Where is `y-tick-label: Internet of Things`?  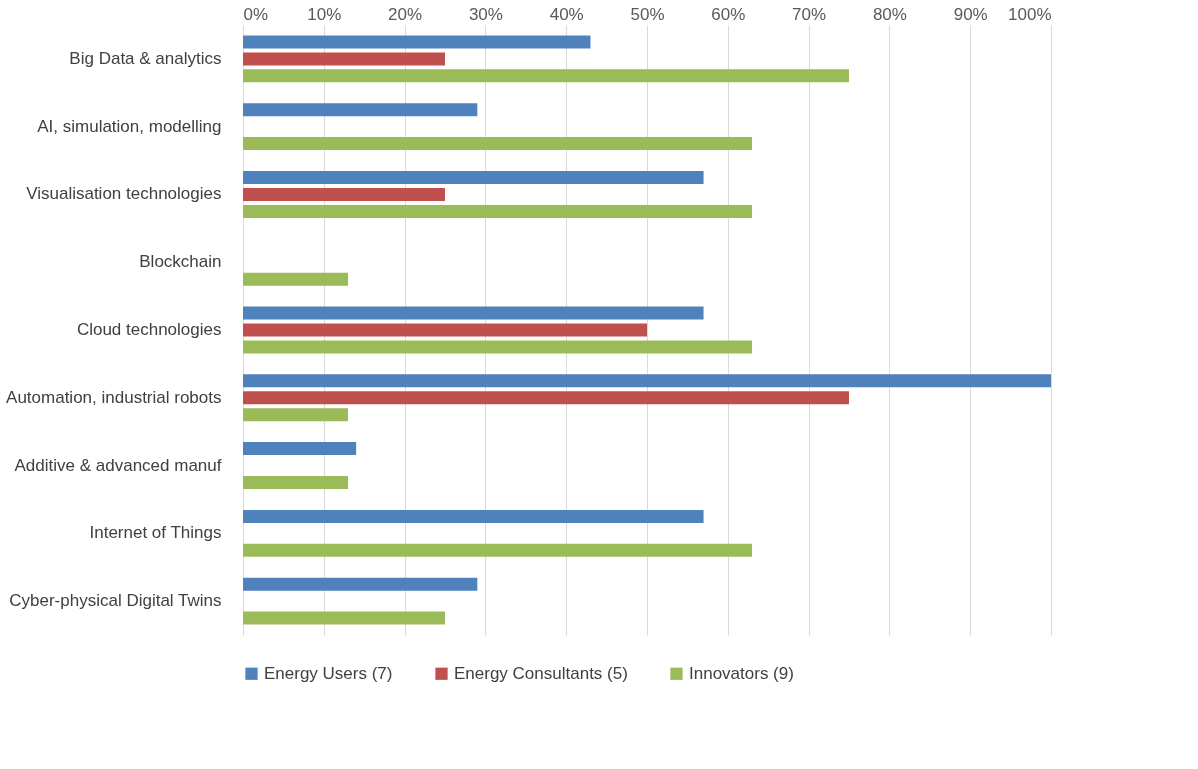 y-tick-label: Internet of Things is located at coordinates (155, 533).